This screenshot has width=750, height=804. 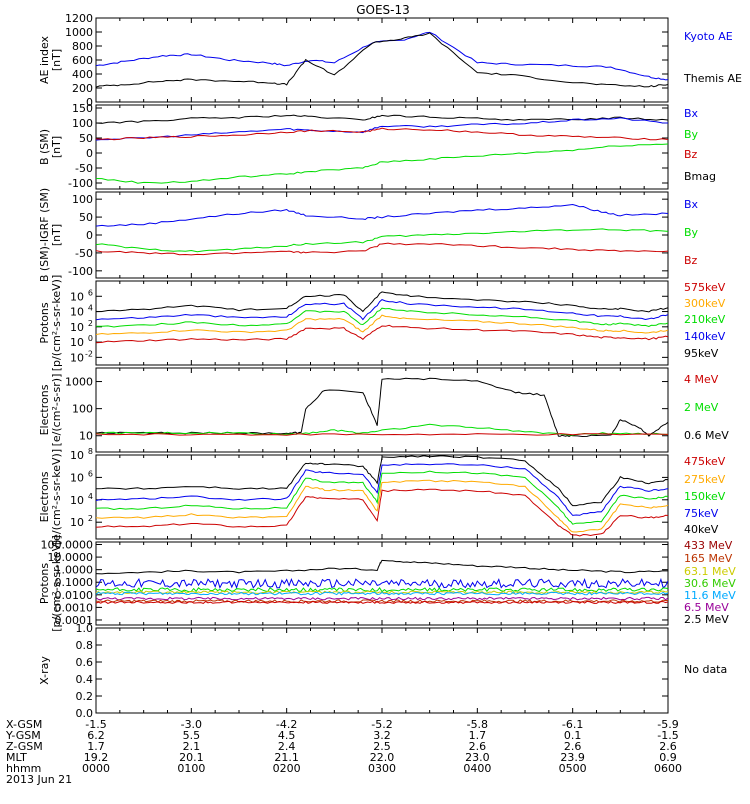 I want to click on y-axis-label: Protons, so click(x=44, y=583).